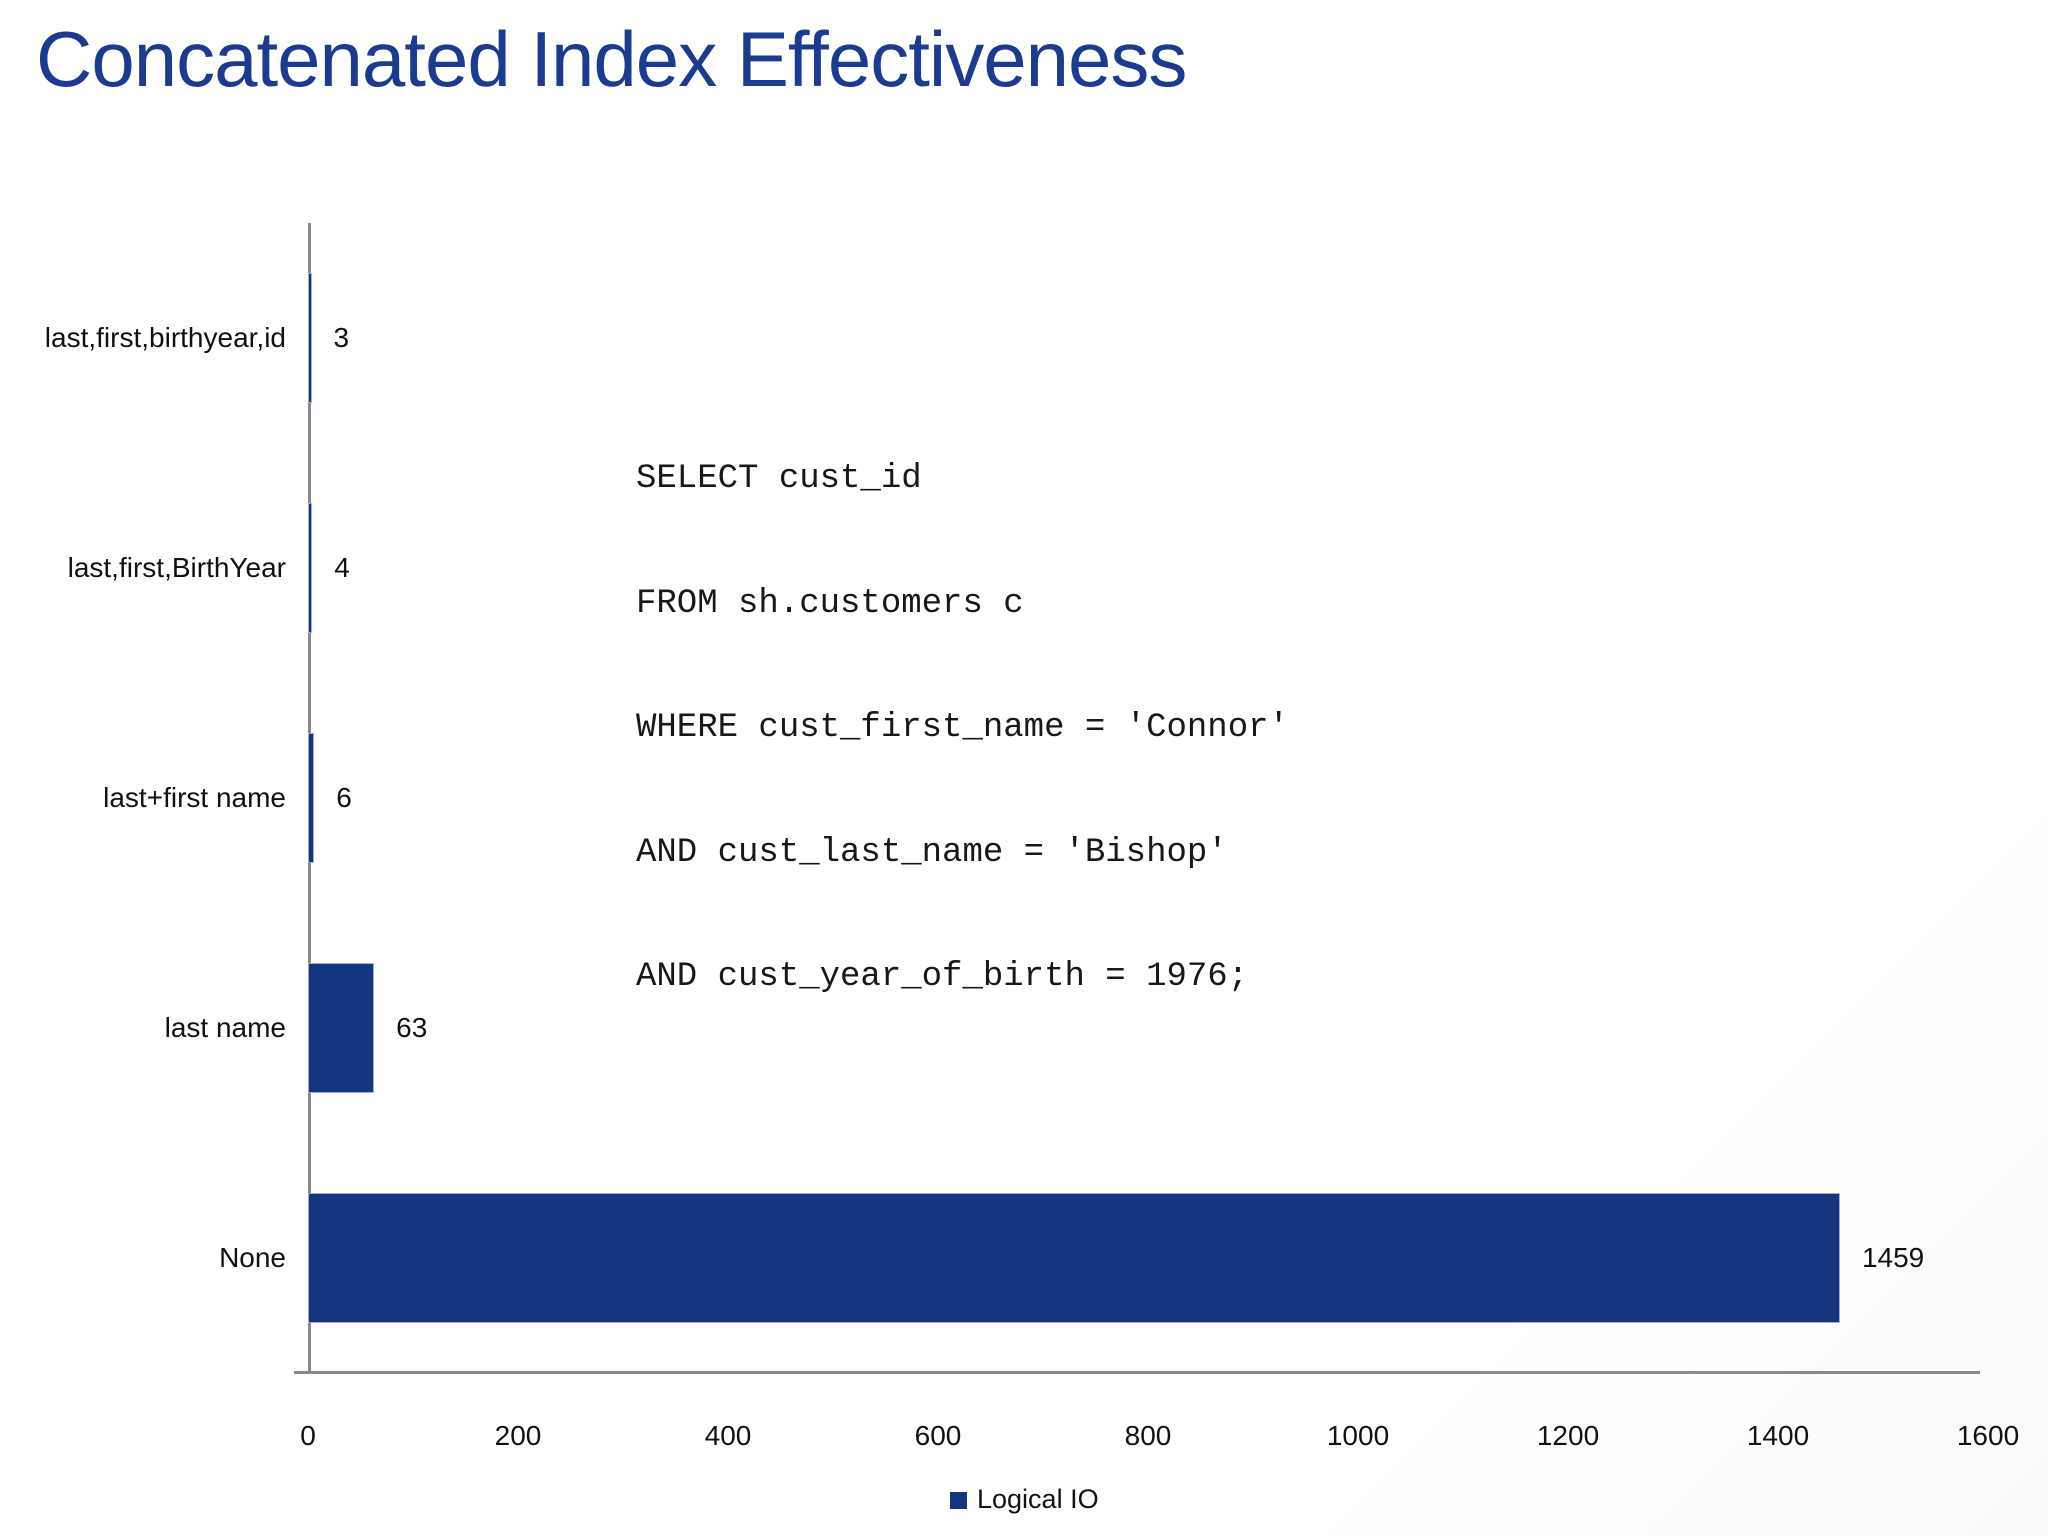 This screenshot has width=2048, height=1536. Describe the element at coordinates (225, 1027) in the screenshot. I see `category-label: last name` at that location.